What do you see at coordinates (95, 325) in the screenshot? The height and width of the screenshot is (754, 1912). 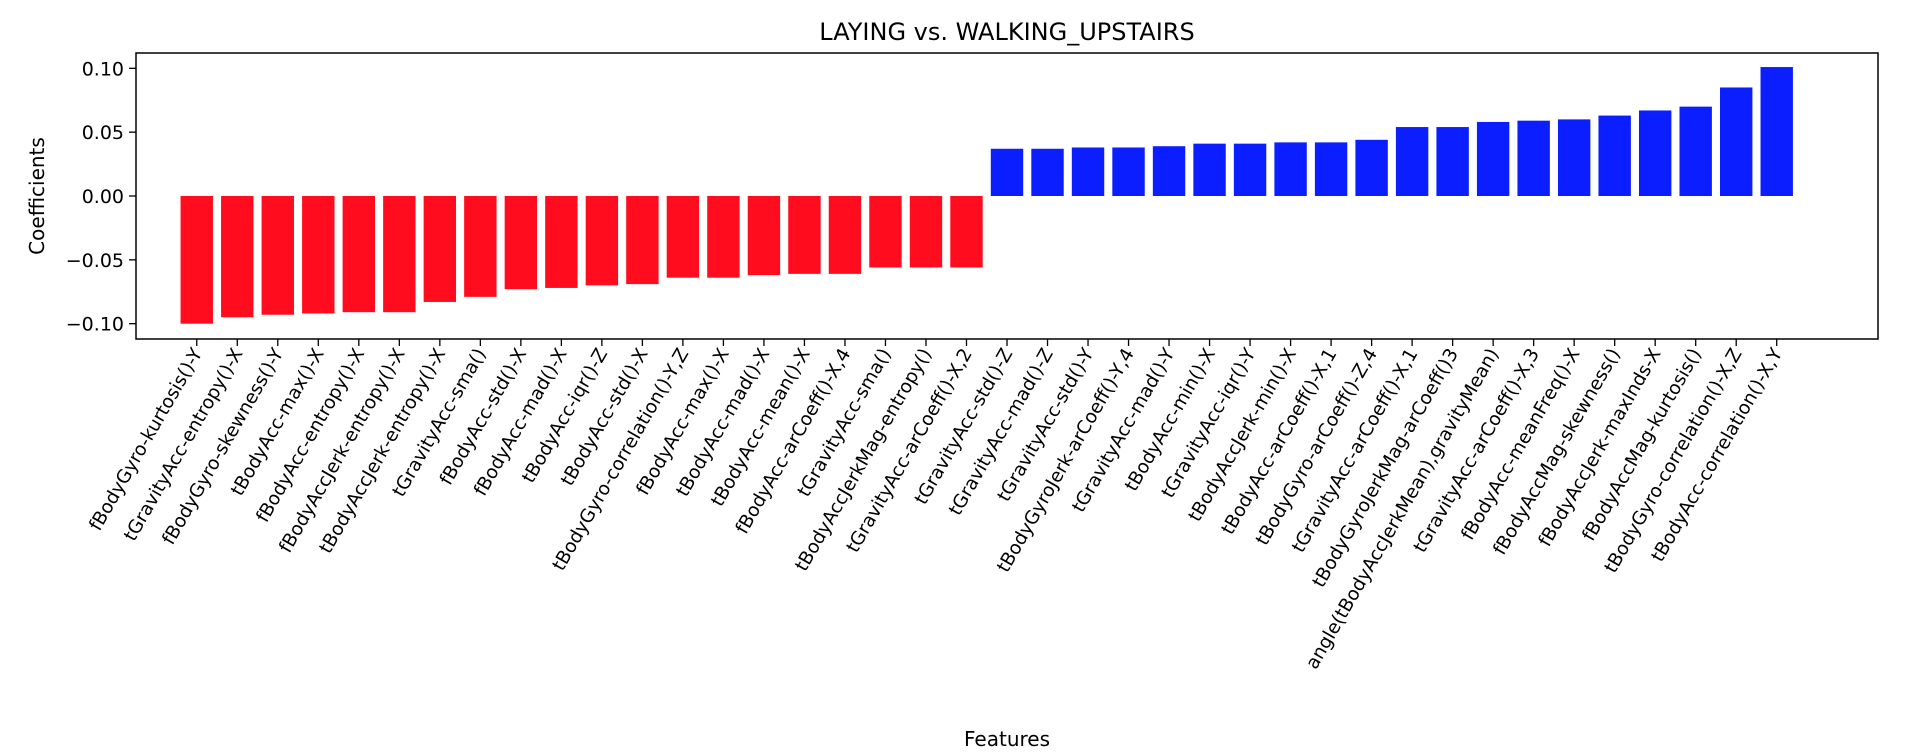 I see `y-tick-label: −0.10` at bounding box center [95, 325].